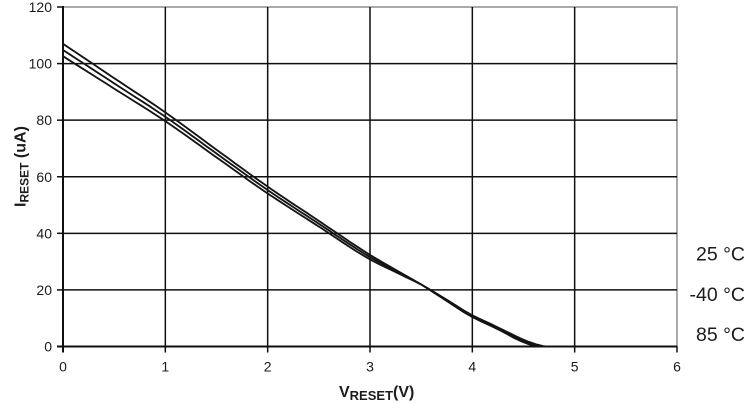  What do you see at coordinates (720, 254) in the screenshot?
I see `svg-text: 25 °C` at bounding box center [720, 254].